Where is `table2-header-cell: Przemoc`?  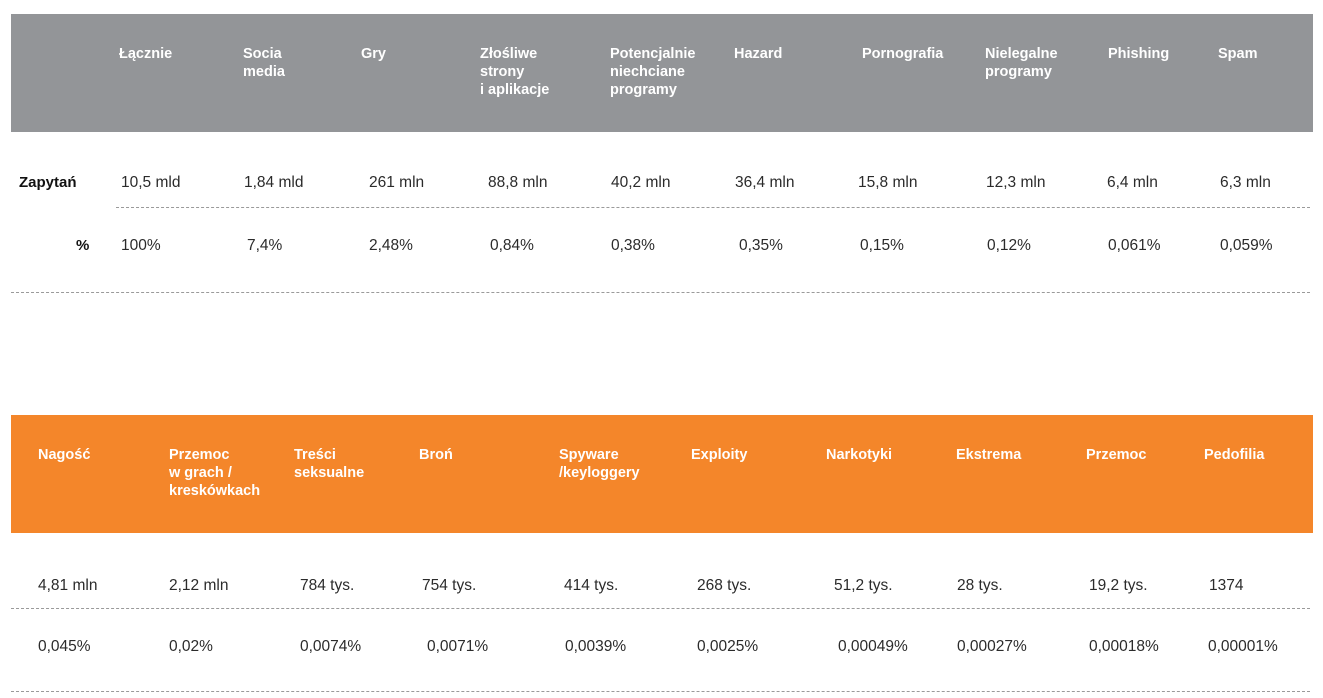
table2-header-cell: Przemoc is located at coordinates (1116, 455).